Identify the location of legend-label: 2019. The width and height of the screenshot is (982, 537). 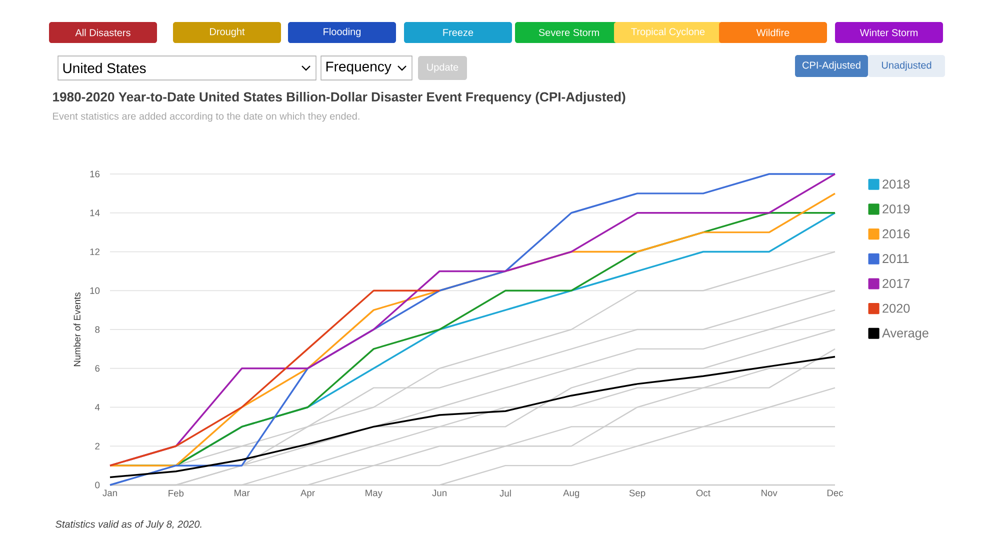
(896, 209).